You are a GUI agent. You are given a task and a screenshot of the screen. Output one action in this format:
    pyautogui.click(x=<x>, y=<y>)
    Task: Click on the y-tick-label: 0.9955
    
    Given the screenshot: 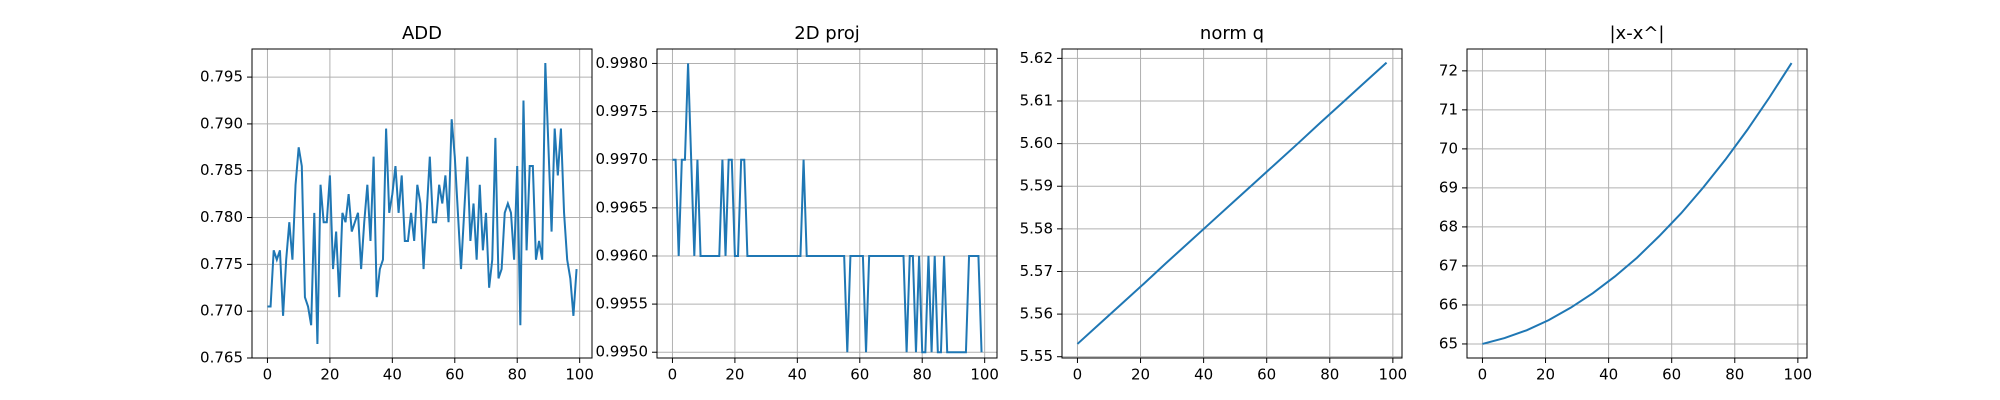 What is the action you would take?
    pyautogui.click(x=622, y=304)
    